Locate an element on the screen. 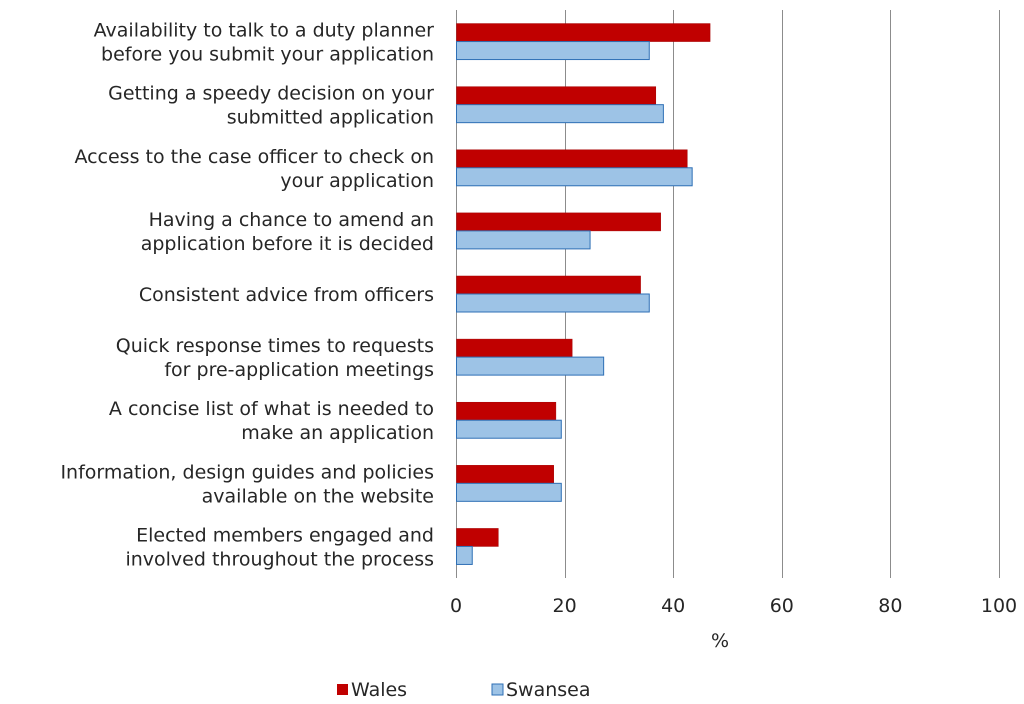 Image resolution: width=1024 pixels, height=704 pixels. legend-swatch-wales is located at coordinates (342, 689).